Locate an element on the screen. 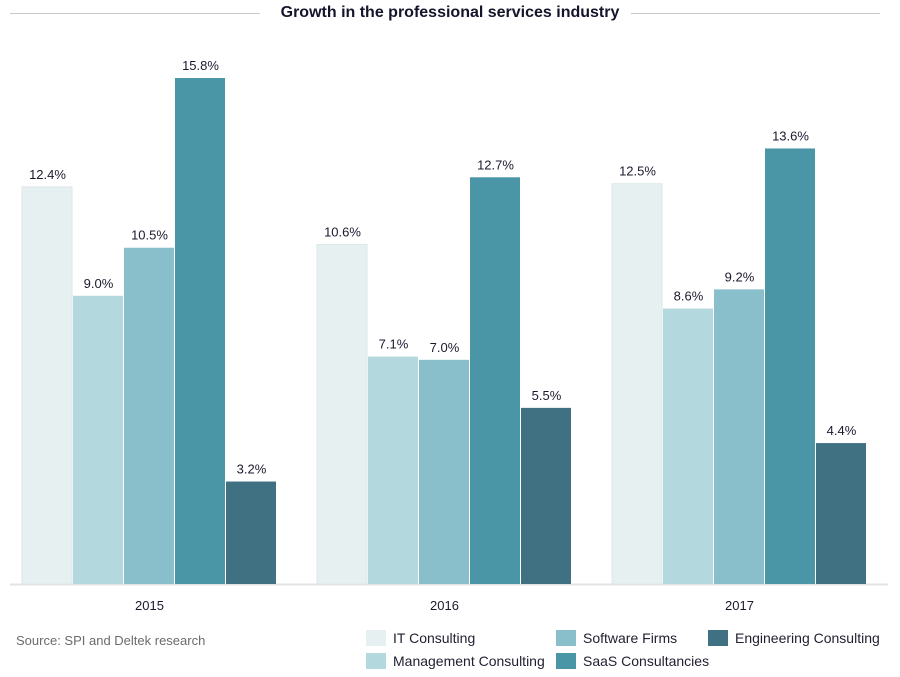 This screenshot has width=900, height=677. data-label: 7.0% is located at coordinates (445, 347).